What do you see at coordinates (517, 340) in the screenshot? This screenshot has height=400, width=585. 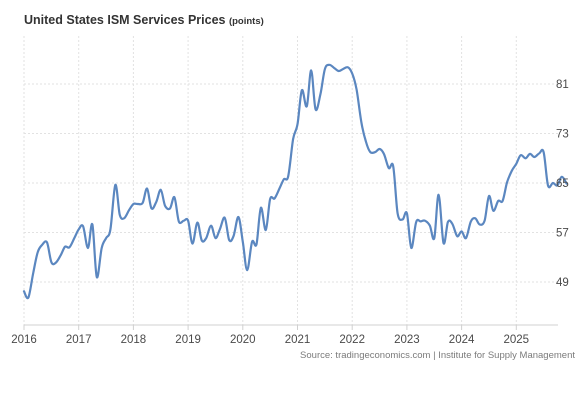 I see `x-tick-label: 2025` at bounding box center [517, 340].